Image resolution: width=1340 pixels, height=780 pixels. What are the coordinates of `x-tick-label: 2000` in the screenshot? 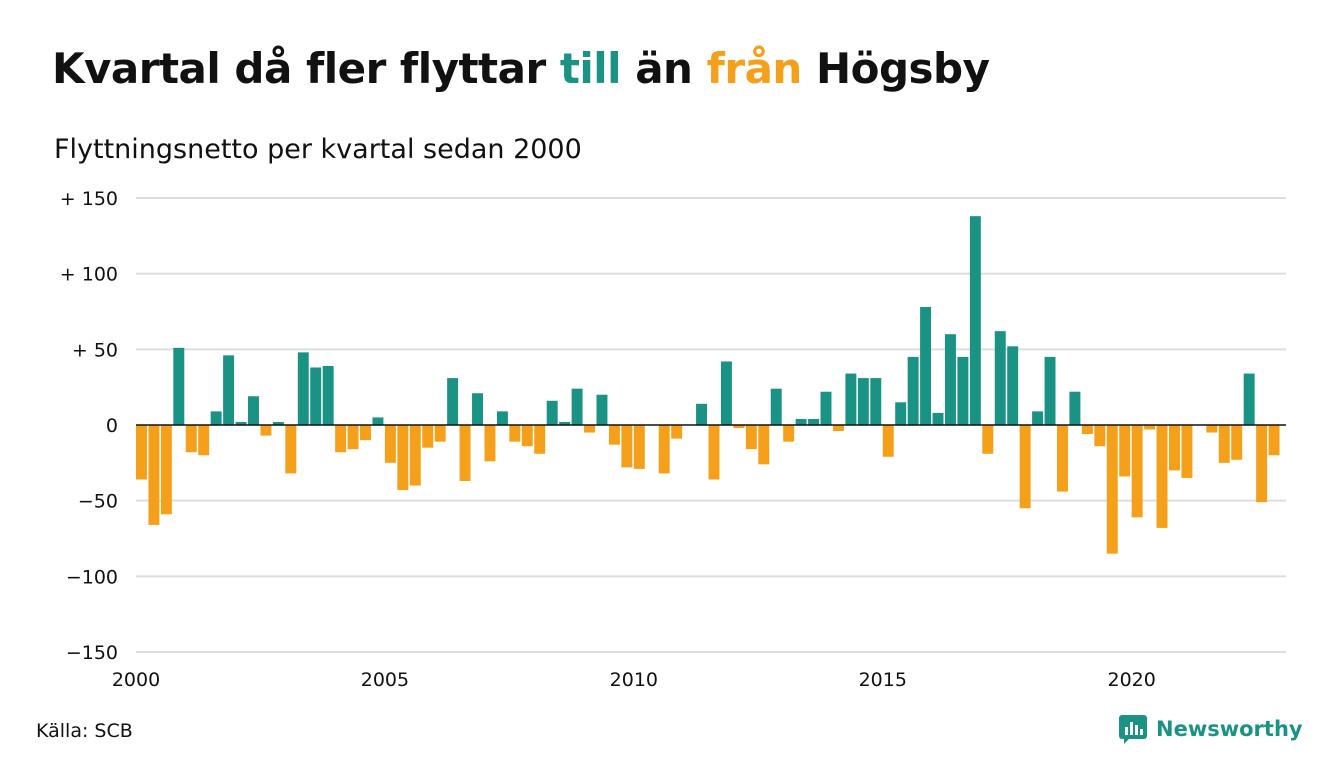 It's located at (136, 680).